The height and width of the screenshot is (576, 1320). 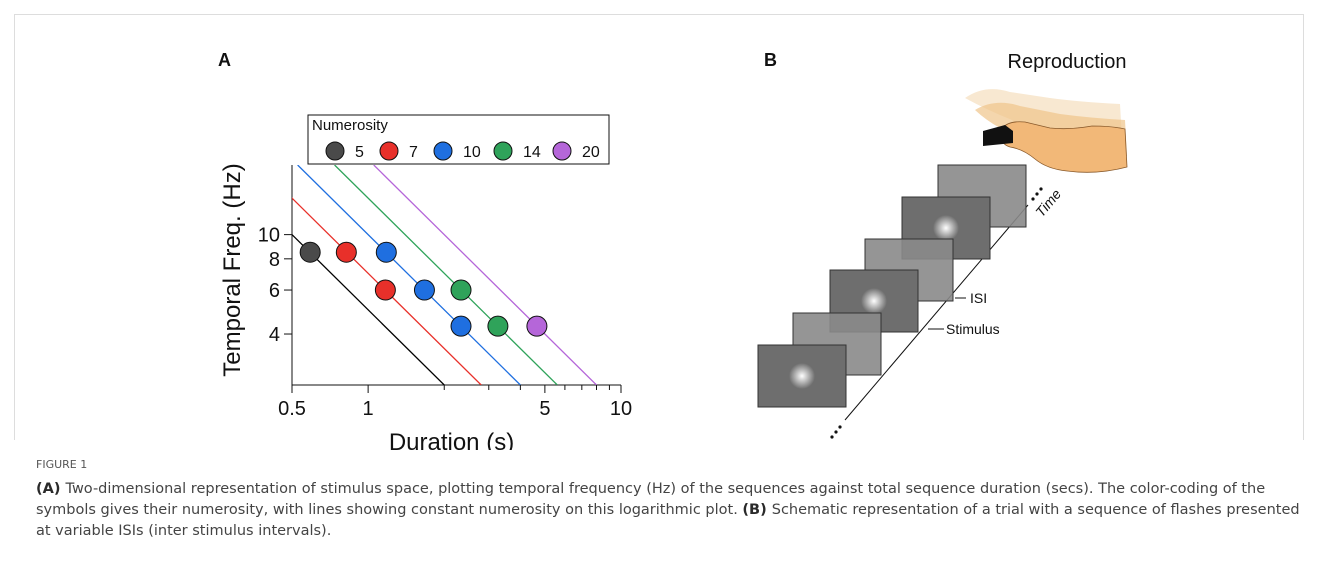 I want to click on isi-label: ISI, so click(x=978, y=298).